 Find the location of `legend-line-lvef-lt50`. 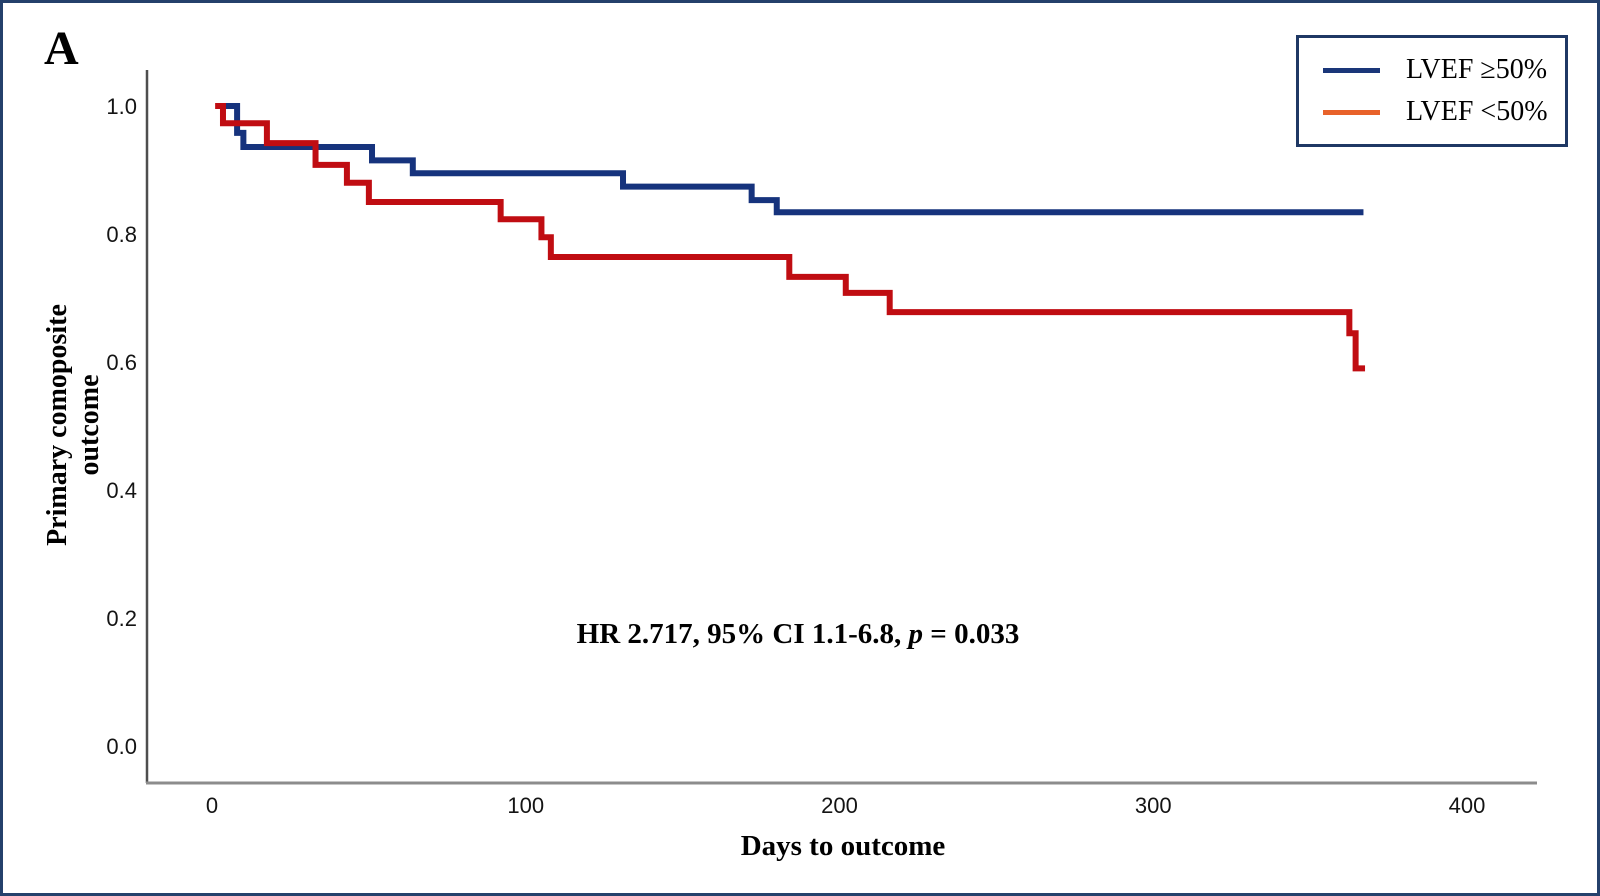

legend-line-lvef-lt50 is located at coordinates (1351, 112).